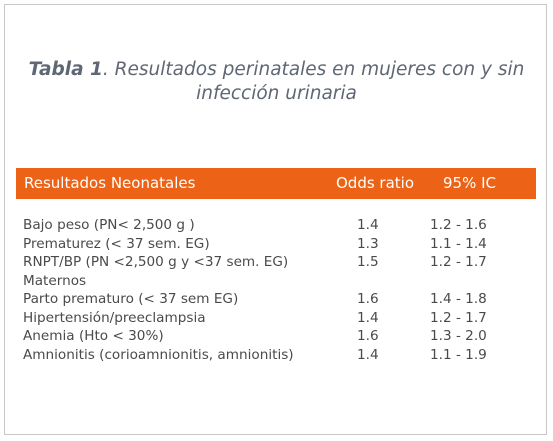 The height and width of the screenshot is (441, 553). Describe the element at coordinates (55, 280) in the screenshot. I see `row-label: Maternos` at that location.